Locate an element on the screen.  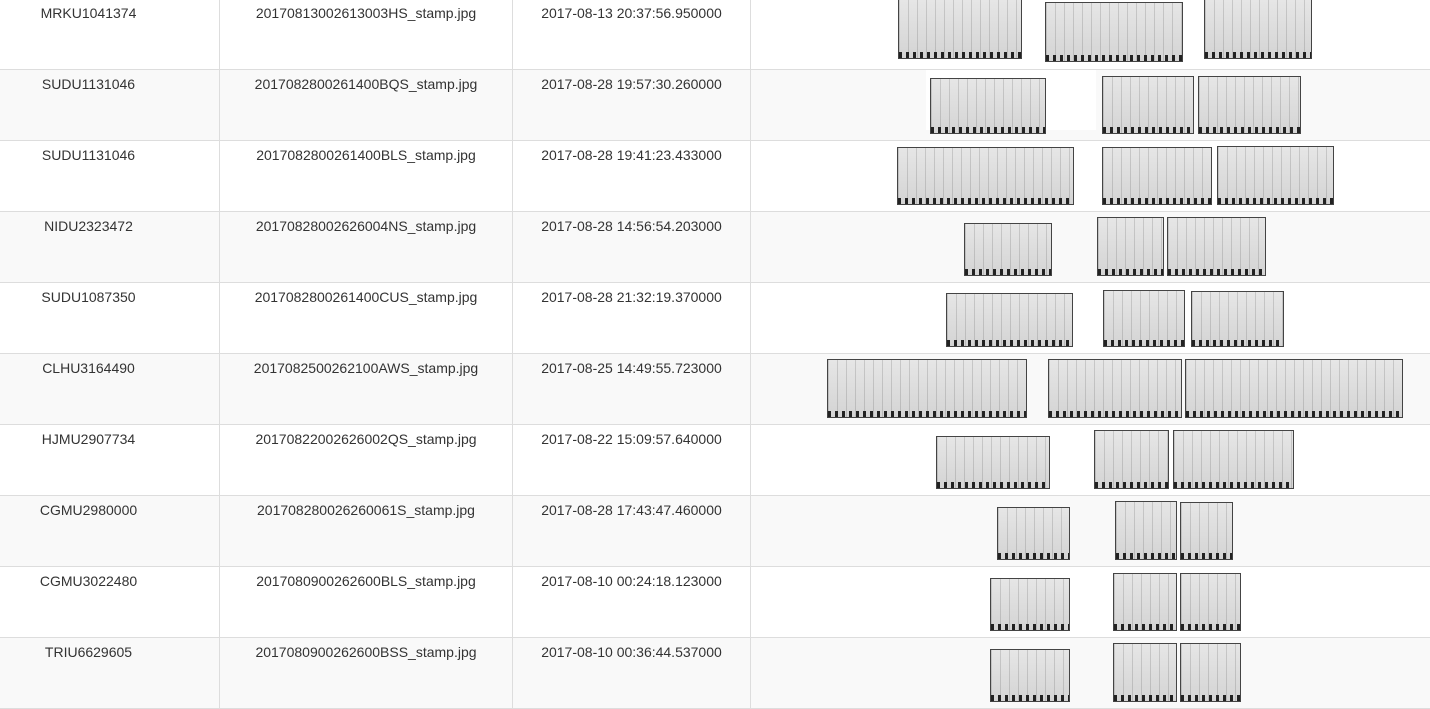
file-name: 20170822002626002QS_stamp.jpg is located at coordinates (366, 460).